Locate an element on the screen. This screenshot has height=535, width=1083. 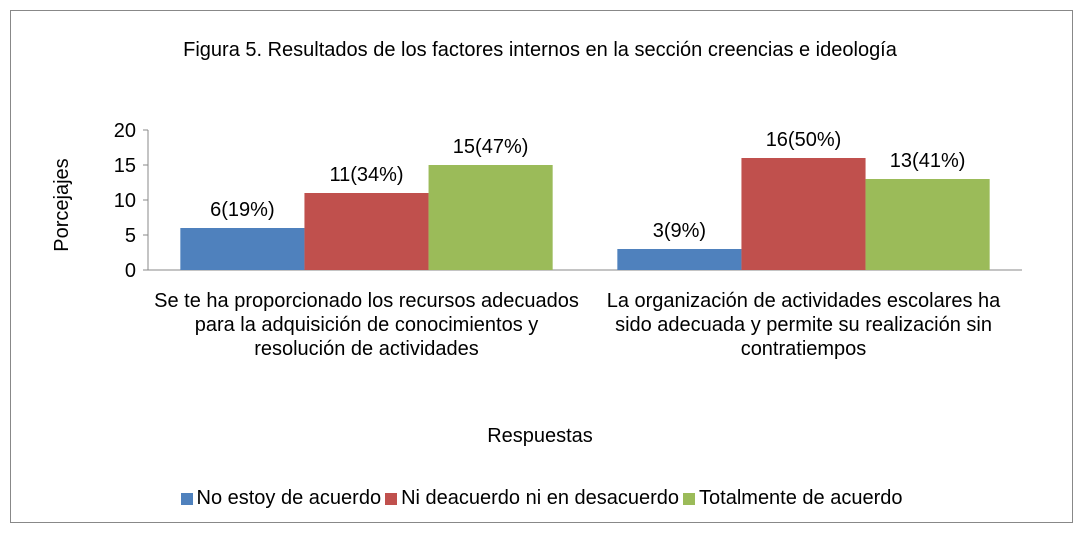
legend-item: No estoy de acuerdo is located at coordinates (281, 498).